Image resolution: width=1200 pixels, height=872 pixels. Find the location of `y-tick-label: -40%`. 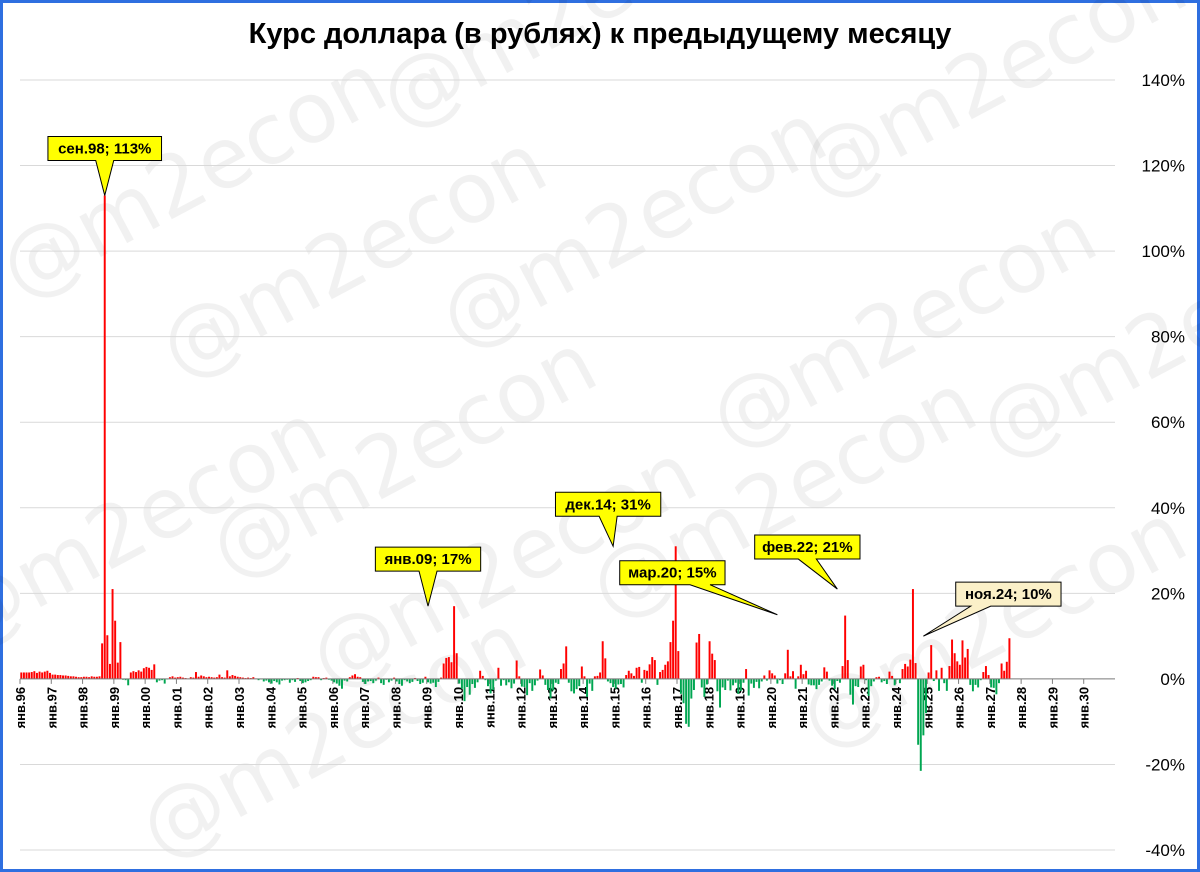

y-tick-label: -40% is located at coordinates (1165, 850).